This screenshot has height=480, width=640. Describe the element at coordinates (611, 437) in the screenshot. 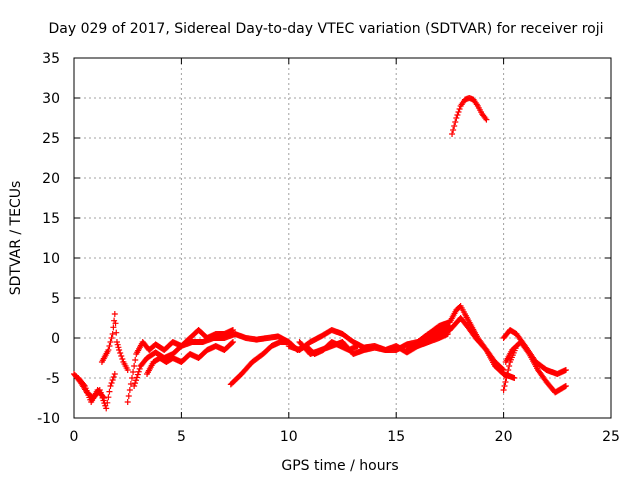

I see `x-tick-label: 25` at that location.